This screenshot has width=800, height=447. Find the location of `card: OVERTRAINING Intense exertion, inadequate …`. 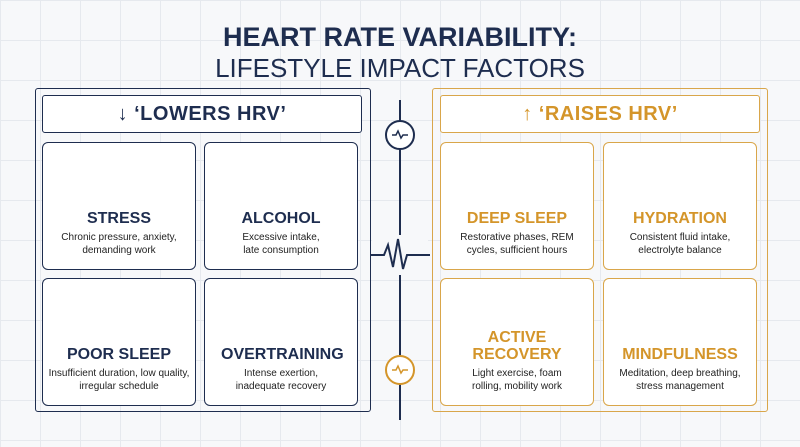

card: OVERTRAINING Intense exertion, inadequate … is located at coordinates (281, 342).